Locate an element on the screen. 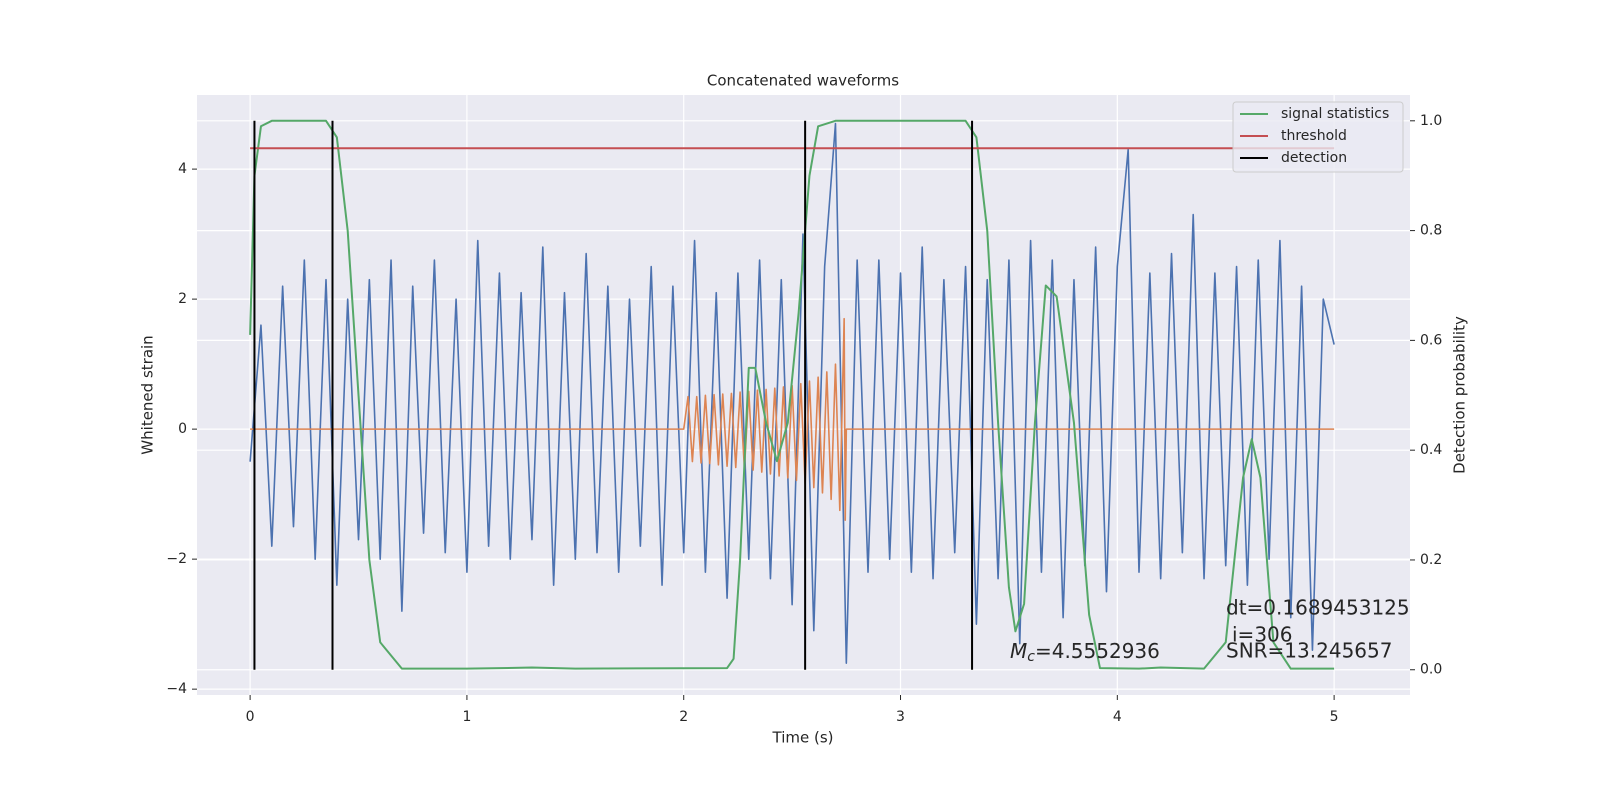  y-axis-label: Whitened strain is located at coordinates (148, 394).